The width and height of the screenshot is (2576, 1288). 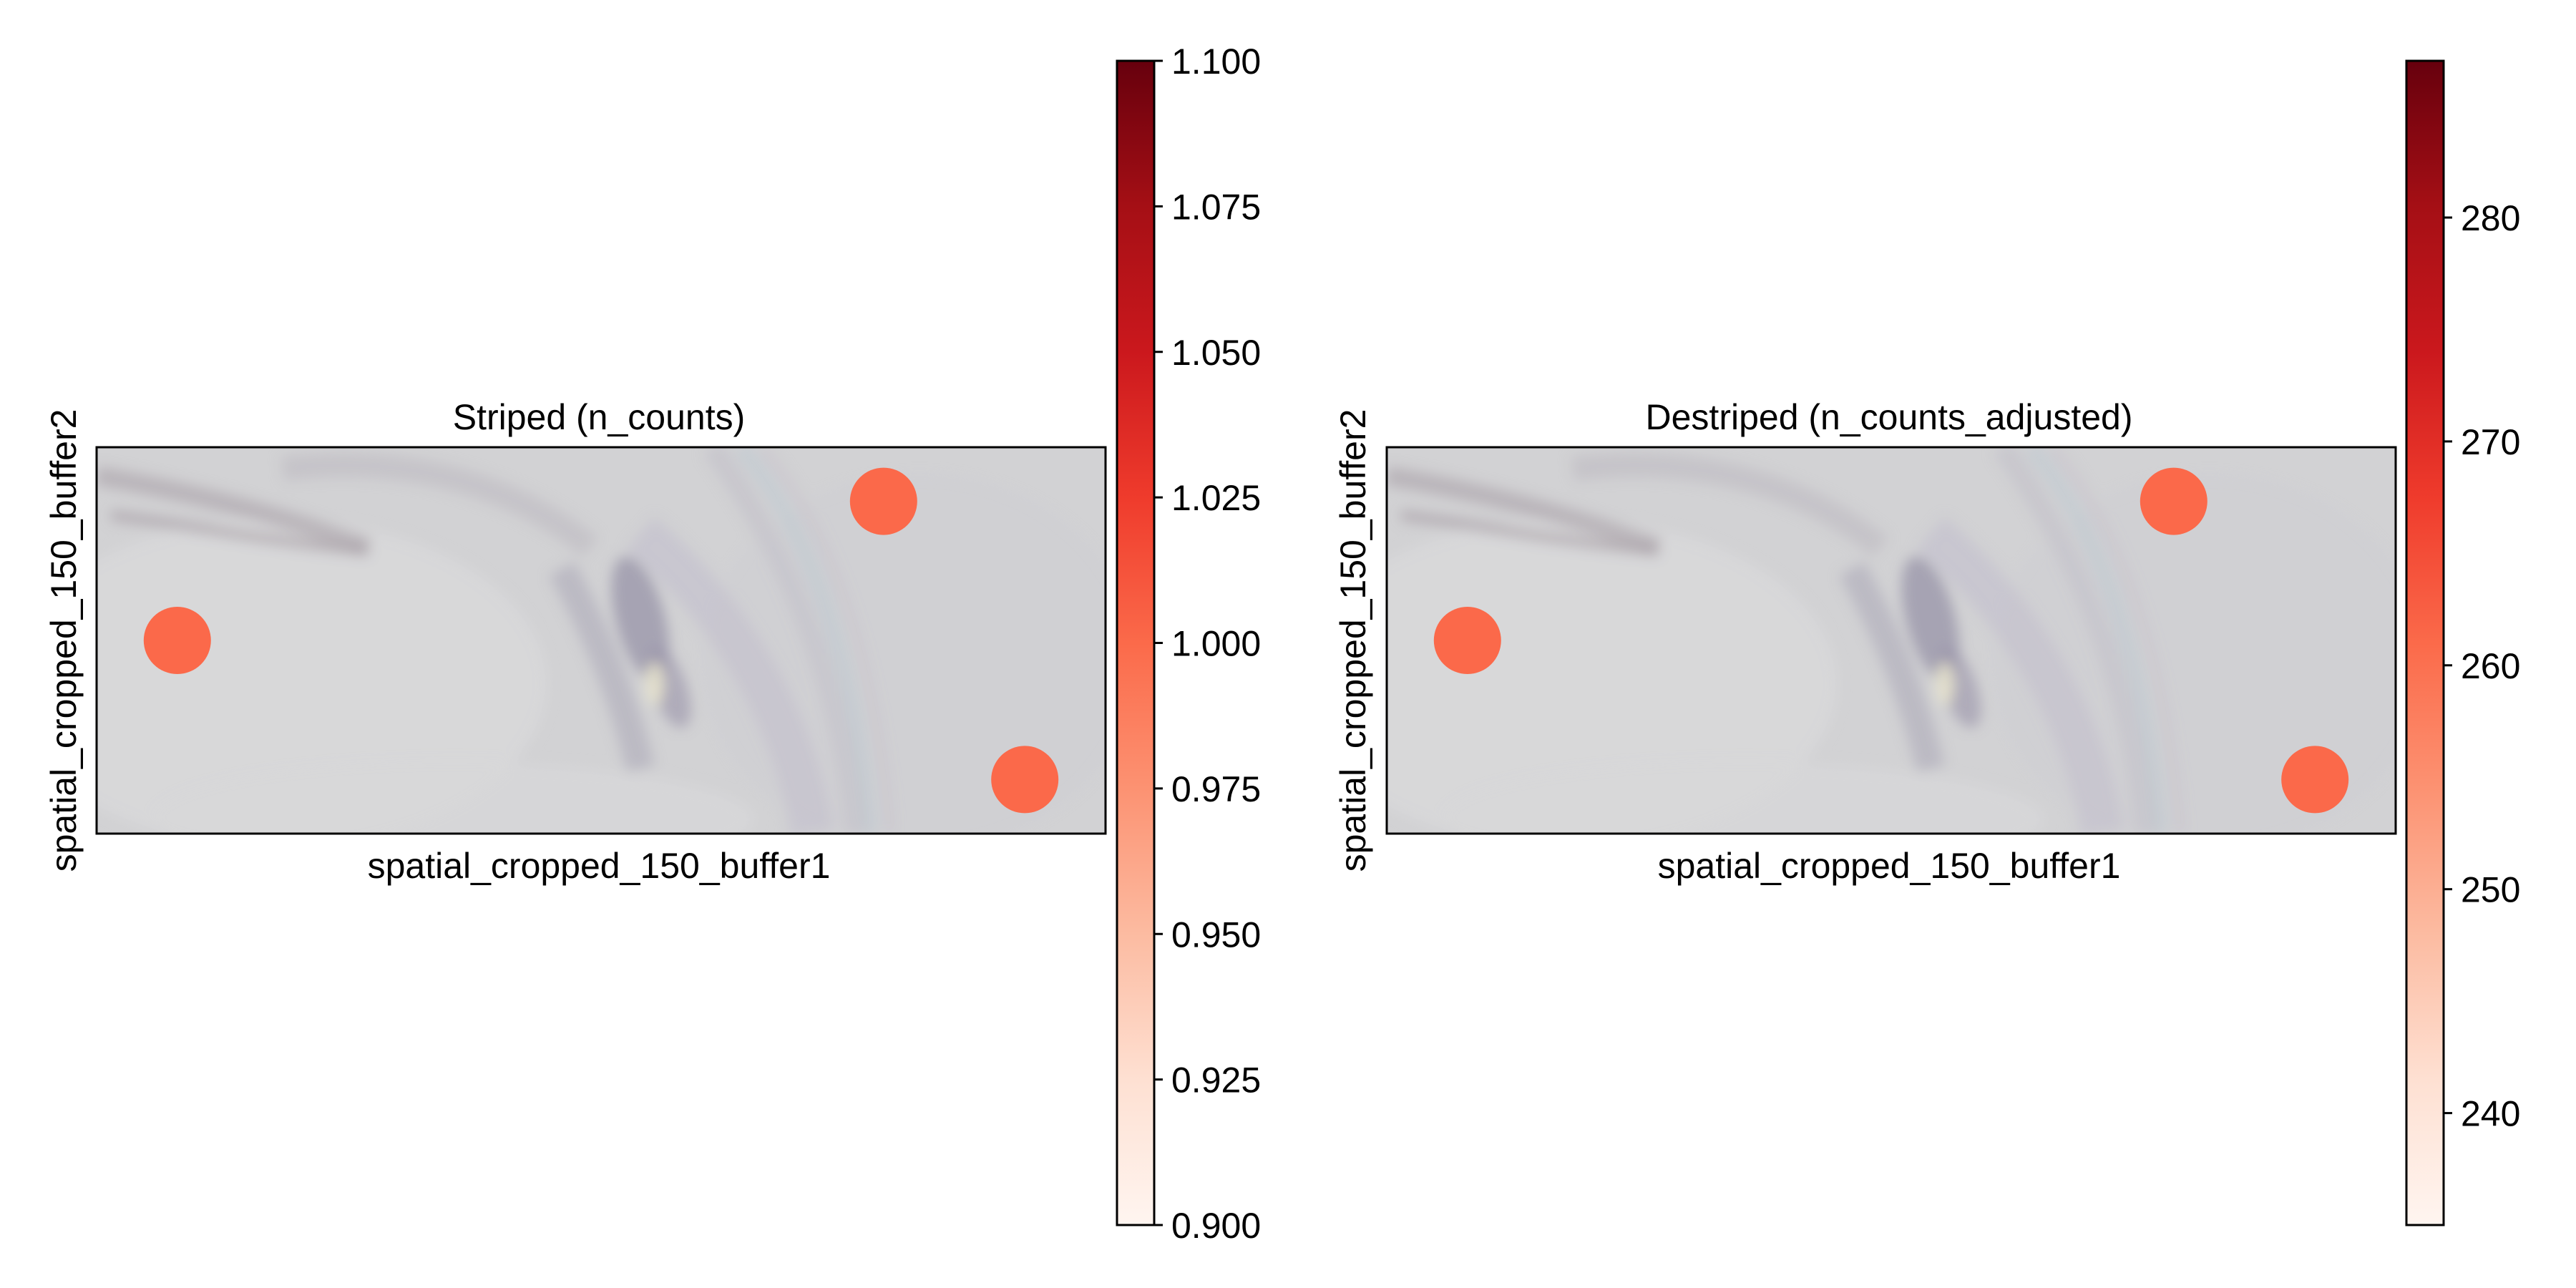 I want to click on colorbar-tick-label: 260, so click(x=2490, y=666).